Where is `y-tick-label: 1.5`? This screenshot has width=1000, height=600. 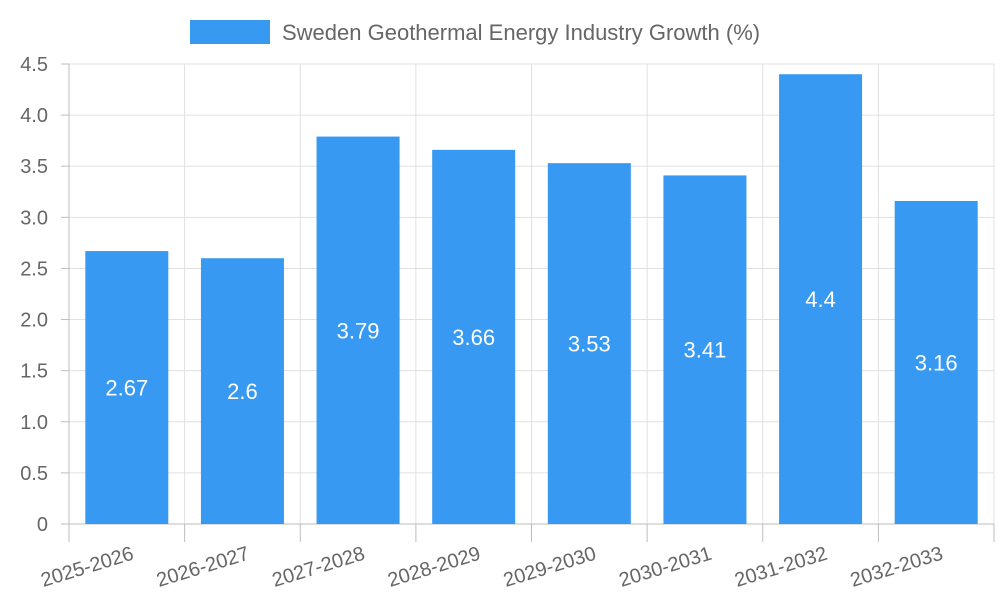 y-tick-label: 1.5 is located at coordinates (34, 372).